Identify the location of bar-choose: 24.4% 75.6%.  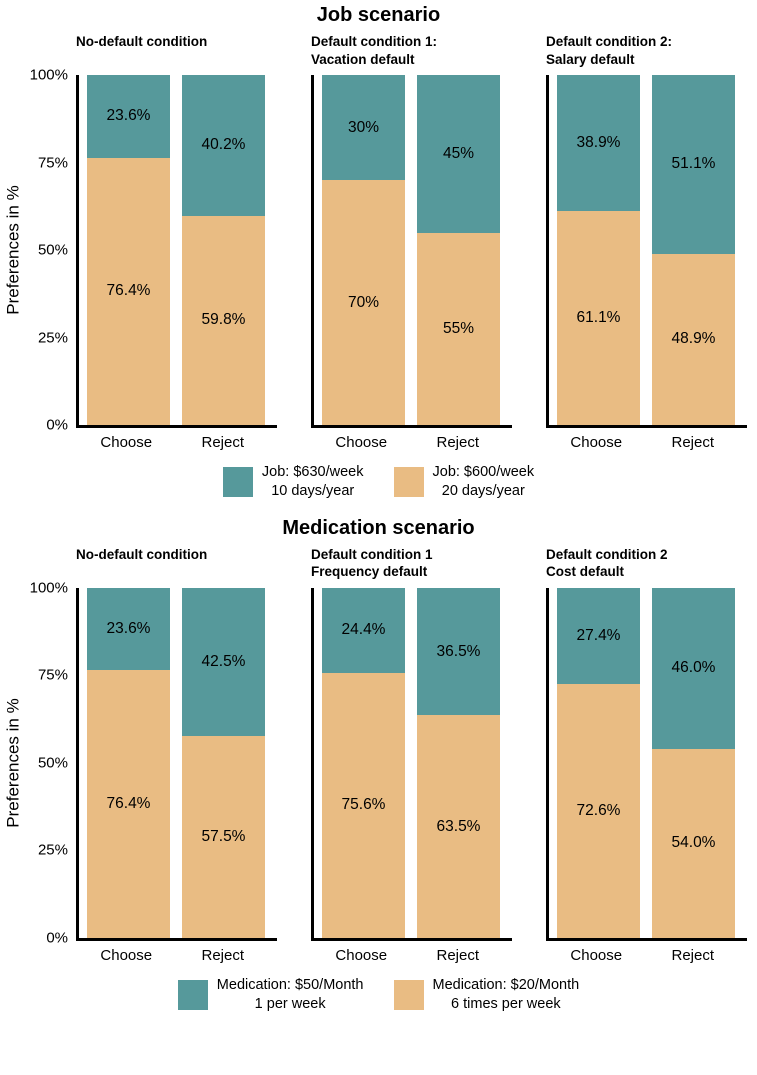
(363, 762).